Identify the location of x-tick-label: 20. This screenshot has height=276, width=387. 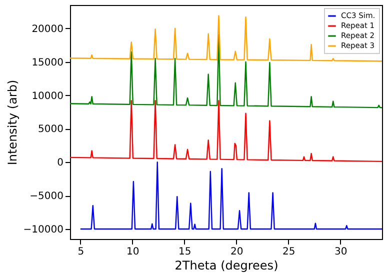
(237, 252).